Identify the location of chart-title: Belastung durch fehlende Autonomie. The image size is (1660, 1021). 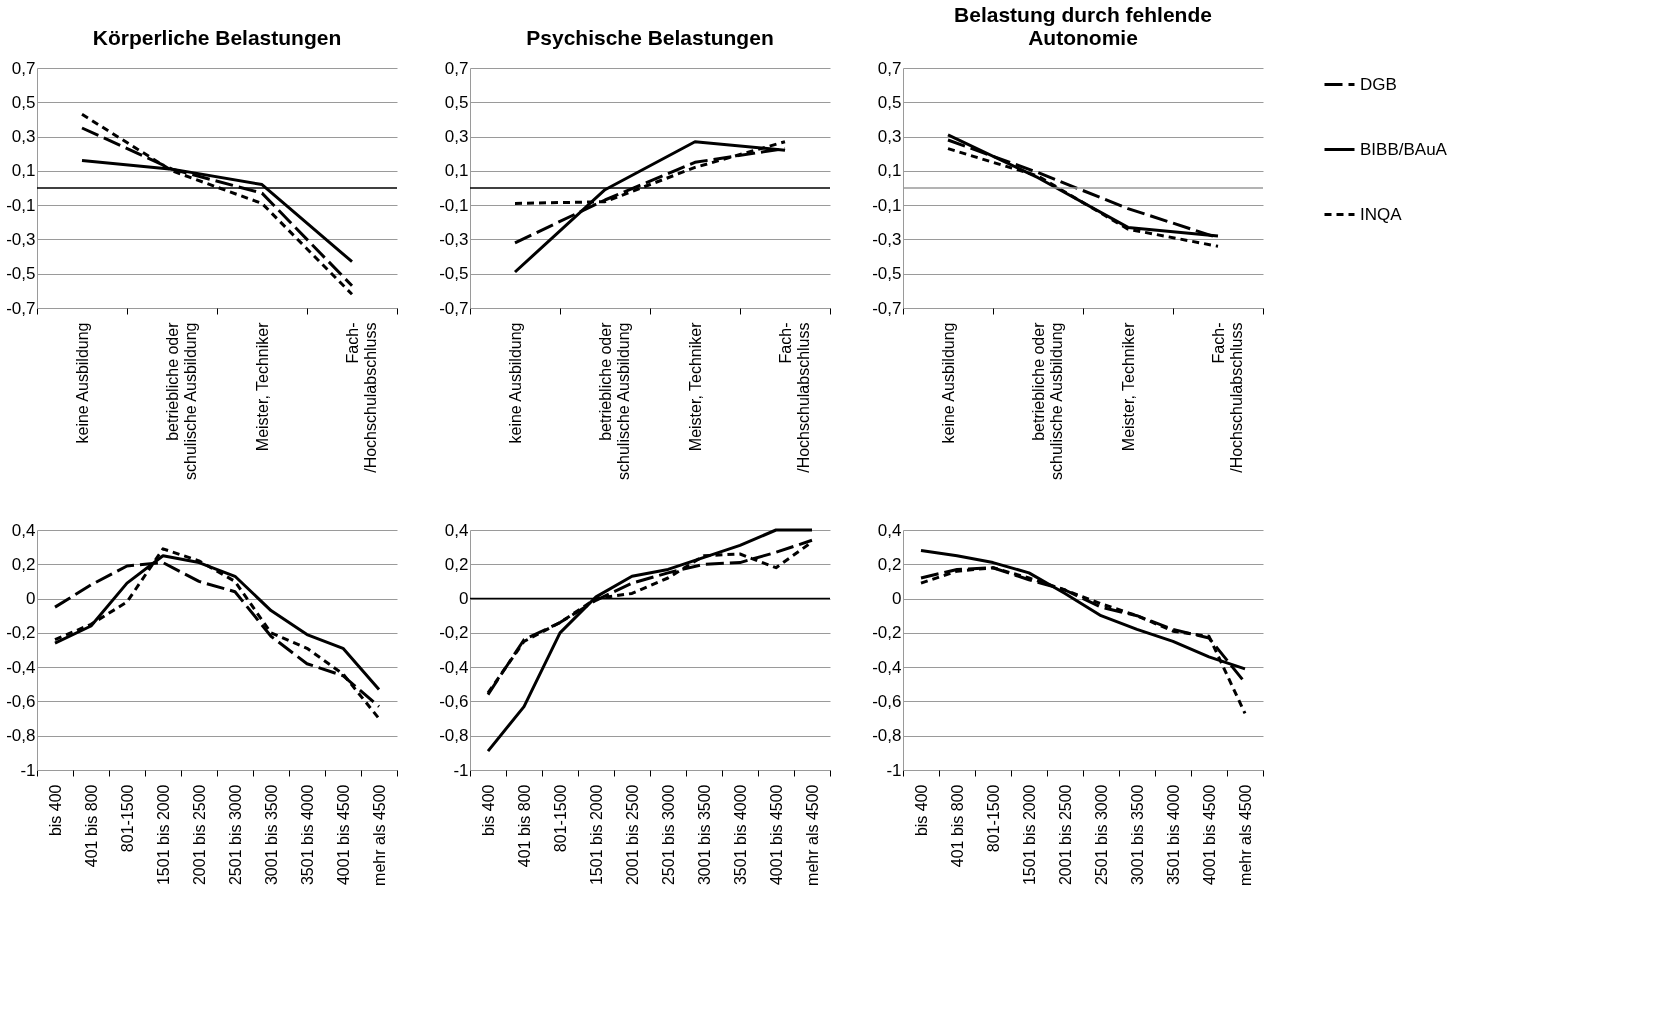
(1083, 26).